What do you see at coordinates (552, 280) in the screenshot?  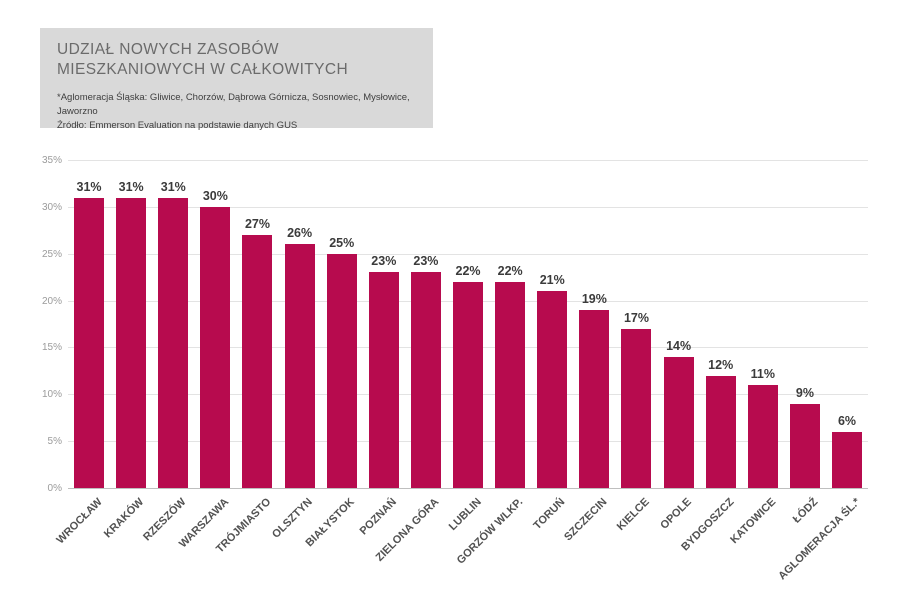 I see `bar-value-label: 21%` at bounding box center [552, 280].